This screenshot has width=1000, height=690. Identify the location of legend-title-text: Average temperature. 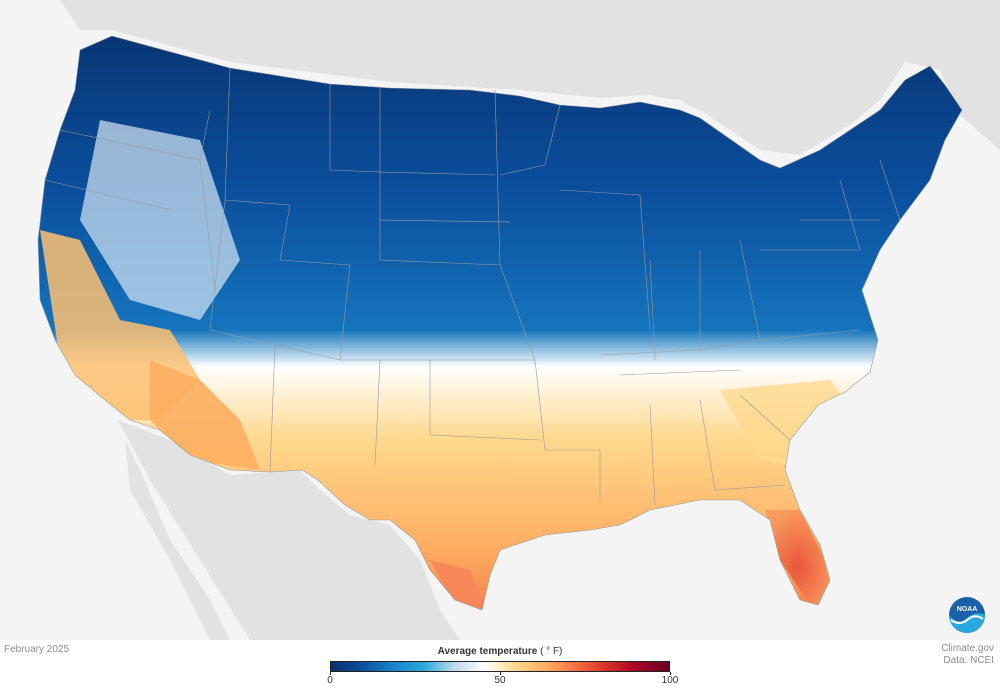
(487, 651).